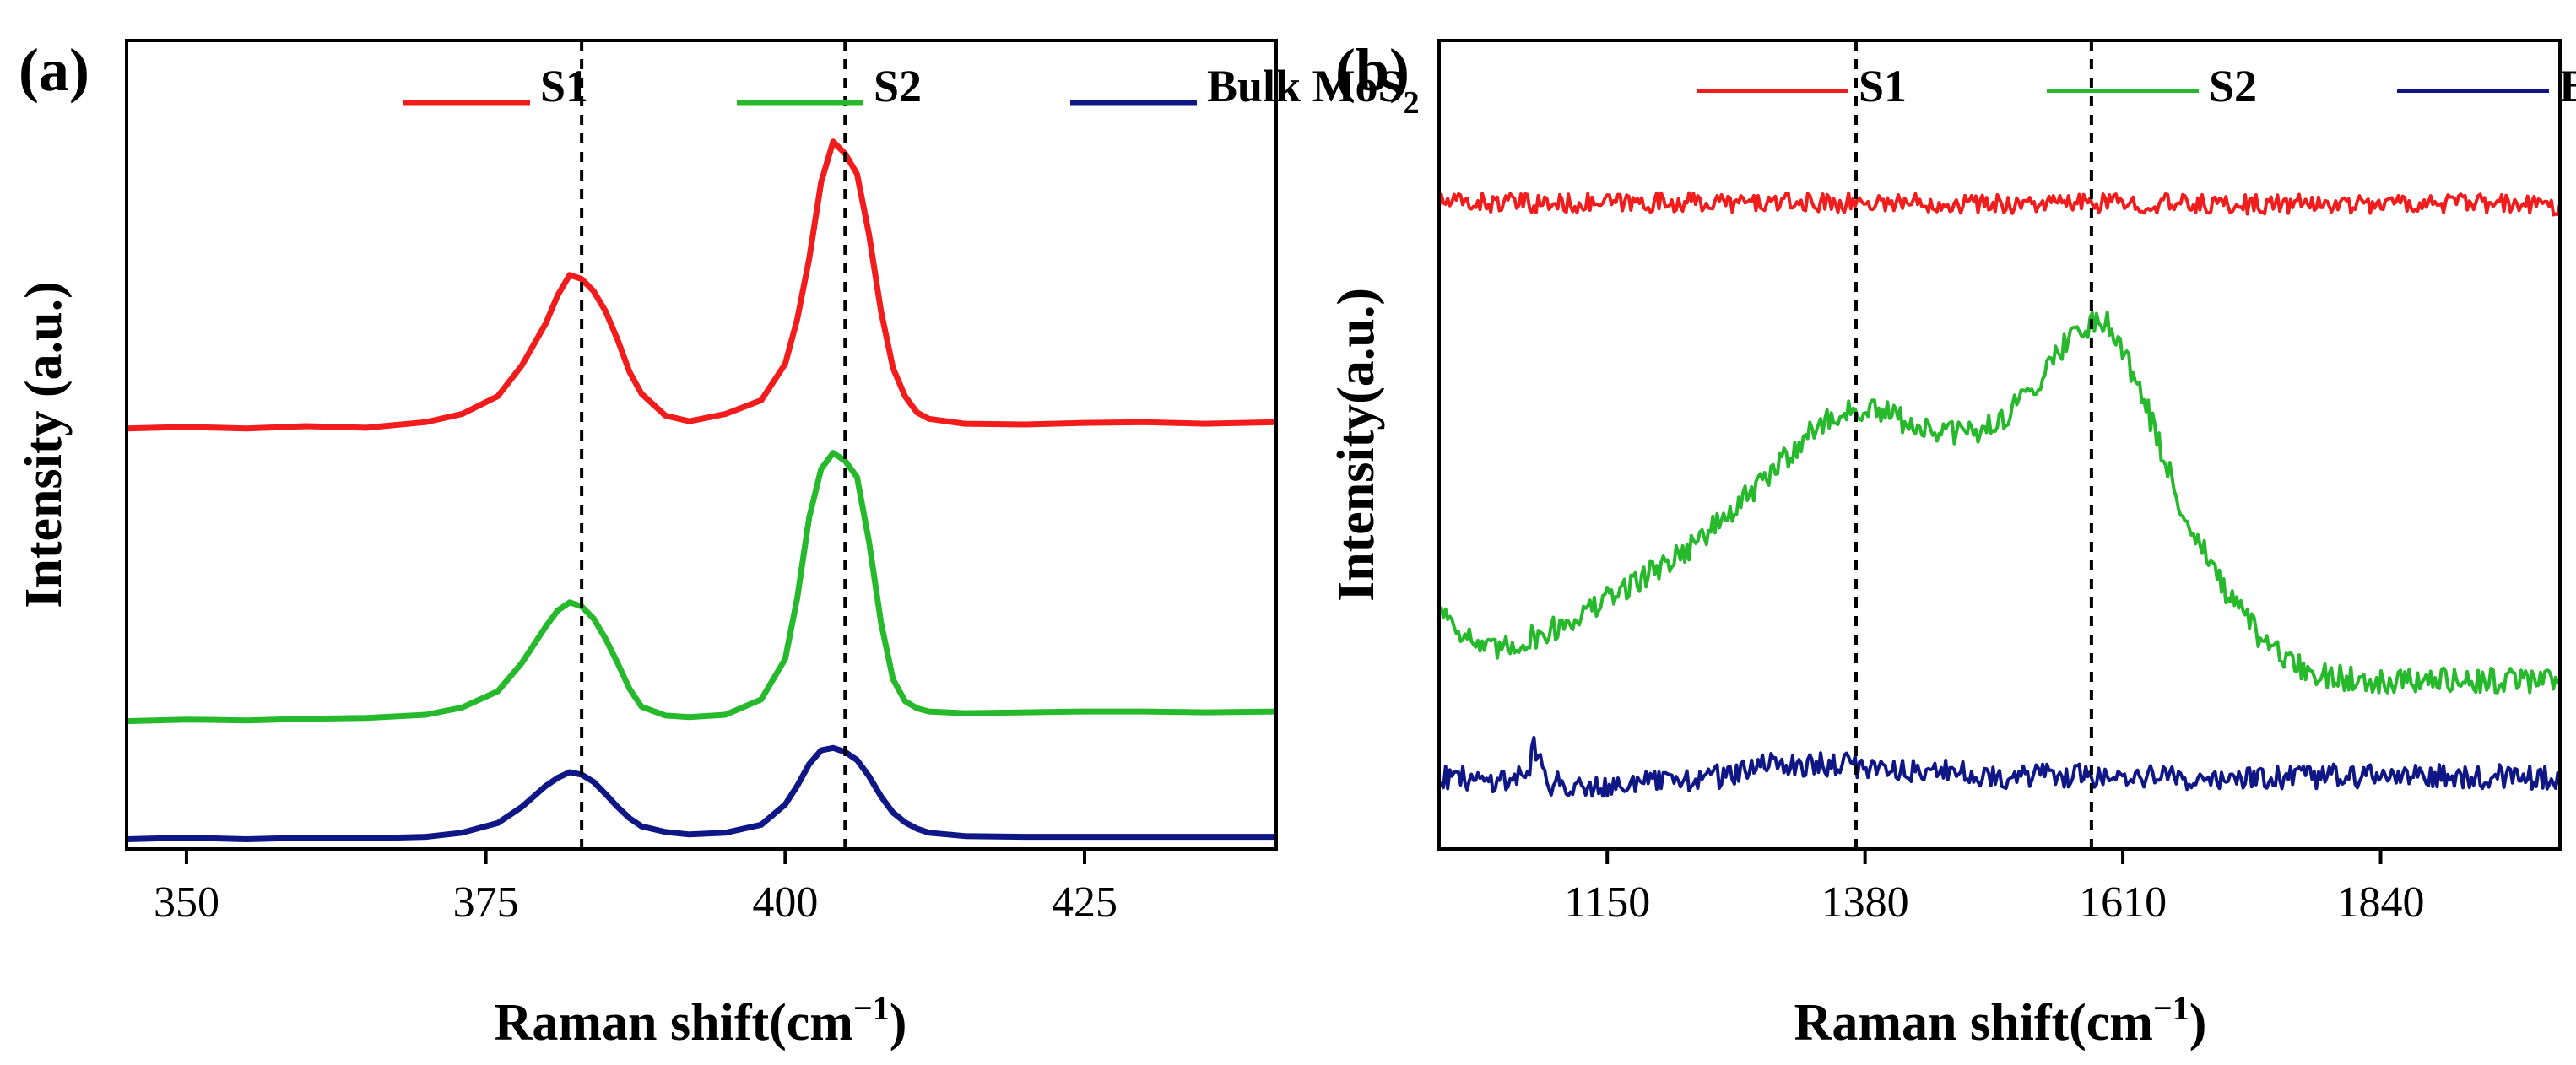 The image size is (2576, 1065). What do you see at coordinates (2136, 91) in the screenshot?
I see `panel-b-legend: S1 S2 Bulk MoS2` at bounding box center [2136, 91].